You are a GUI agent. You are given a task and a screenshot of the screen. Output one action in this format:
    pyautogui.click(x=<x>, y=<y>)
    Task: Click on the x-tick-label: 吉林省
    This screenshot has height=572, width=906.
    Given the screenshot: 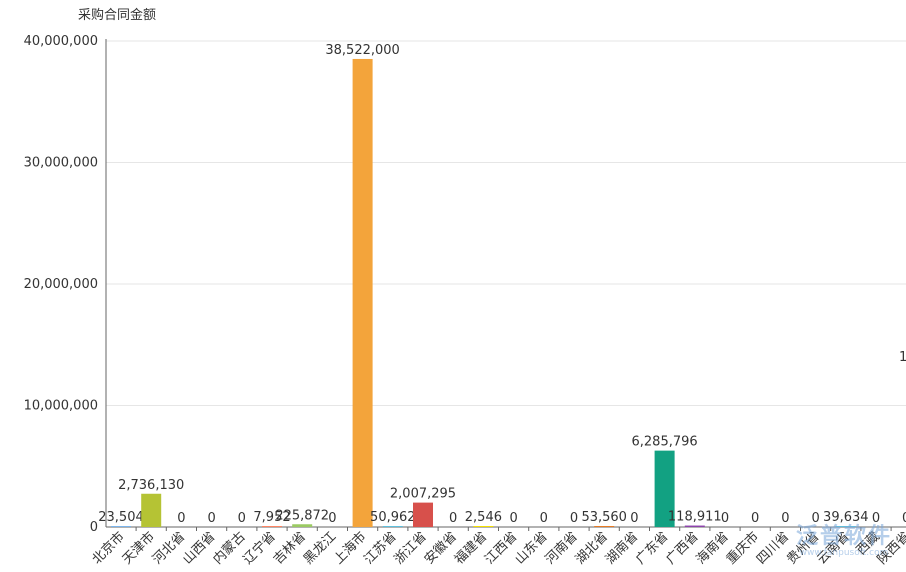 What is the action you would take?
    pyautogui.click(x=290, y=548)
    